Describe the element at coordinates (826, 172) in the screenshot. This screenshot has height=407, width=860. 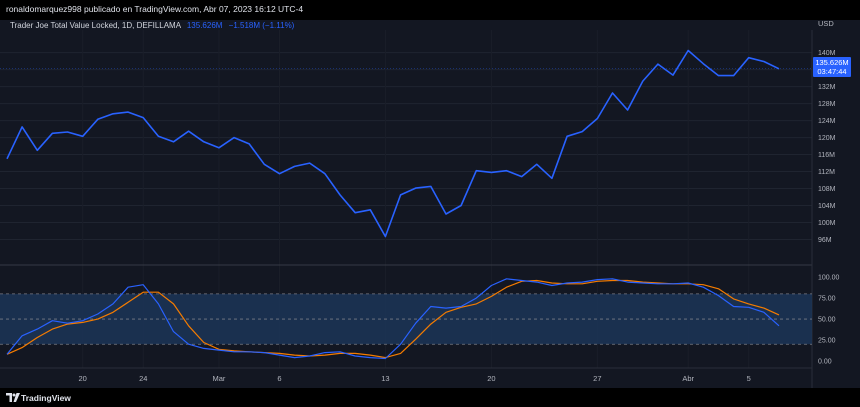
I see `y-tick-price: 112M` at that location.